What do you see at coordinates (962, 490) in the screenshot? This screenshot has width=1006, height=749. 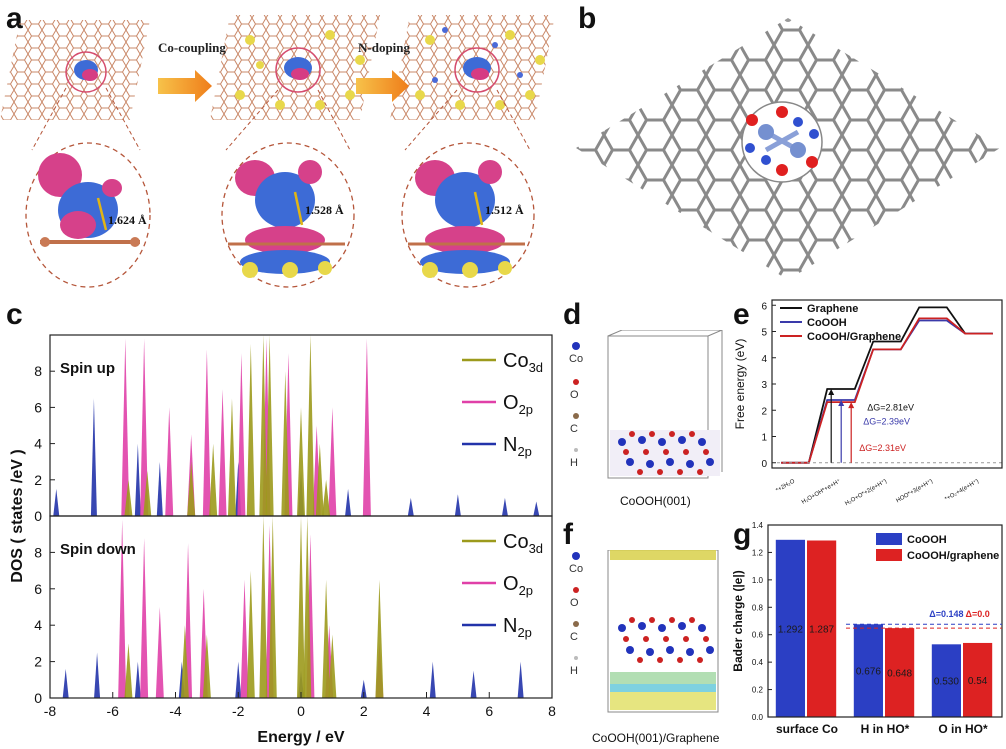 I see `x-tick-label: *+O₂+4(e+H⁺)` at bounding box center [962, 490].